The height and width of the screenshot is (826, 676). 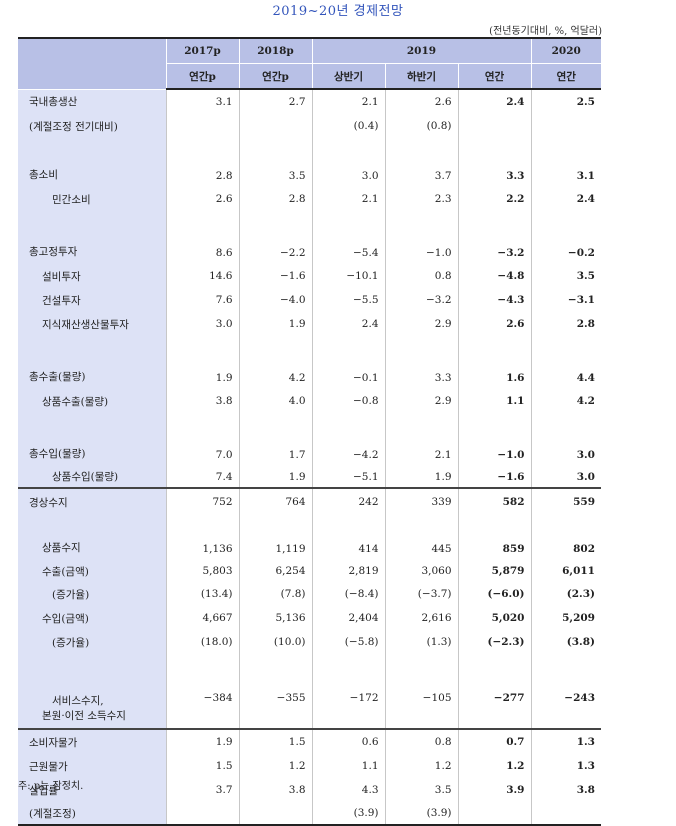 I want to click on table-cell: −3.1, so click(x=565, y=300).